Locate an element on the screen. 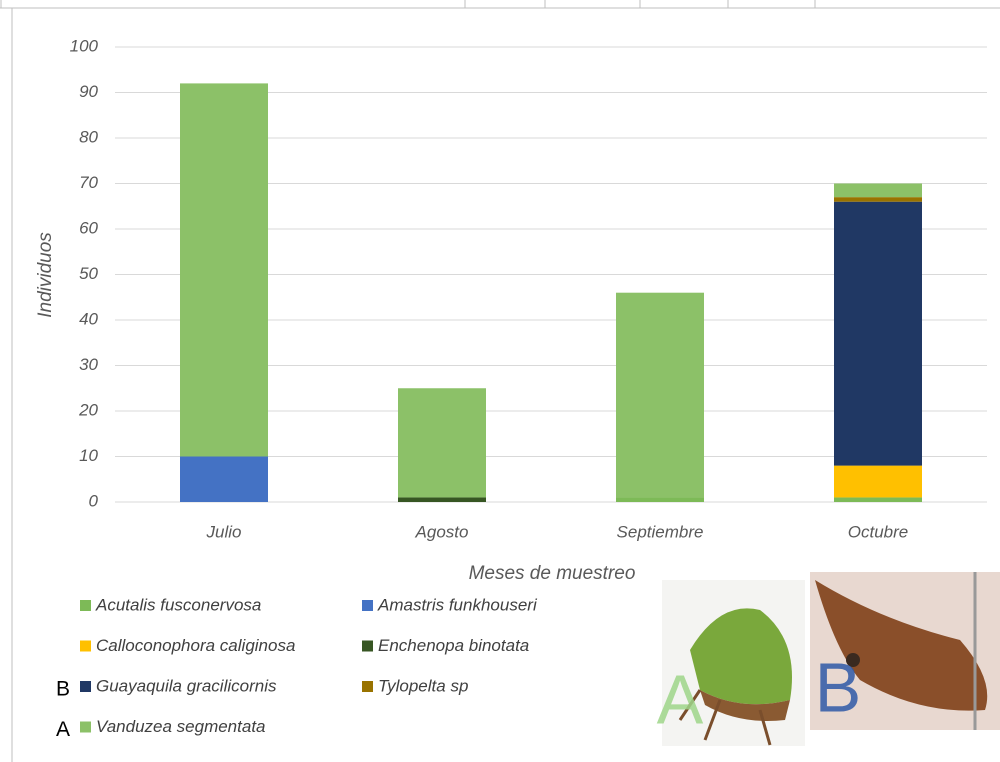 This screenshot has height=762, width=1000. y-tick-label: 30 is located at coordinates (88, 364).